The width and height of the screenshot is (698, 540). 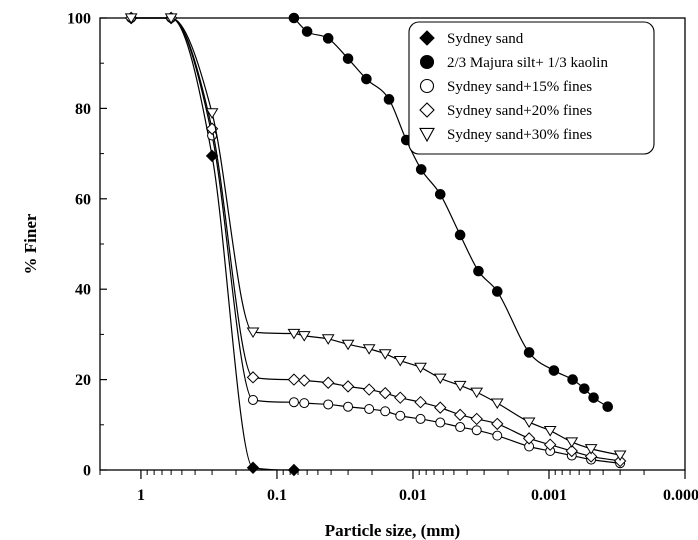 I want to click on x-tick-label: 0.001, so click(x=549, y=495).